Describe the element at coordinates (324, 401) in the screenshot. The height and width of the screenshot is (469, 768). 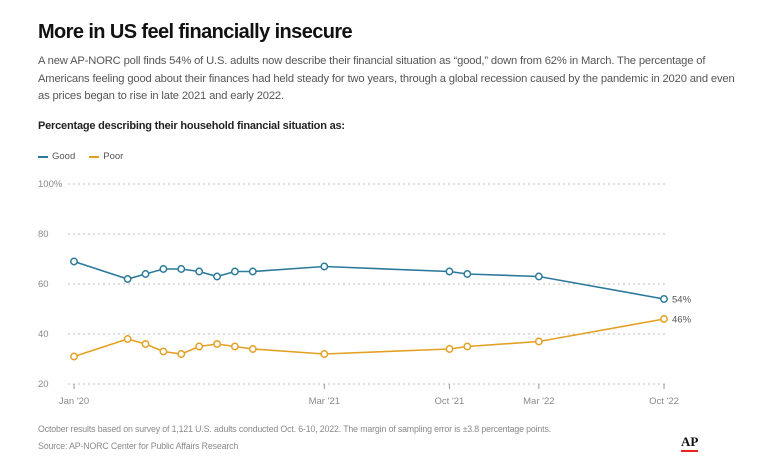
I see `x-tick-label: Mar '21` at that location.